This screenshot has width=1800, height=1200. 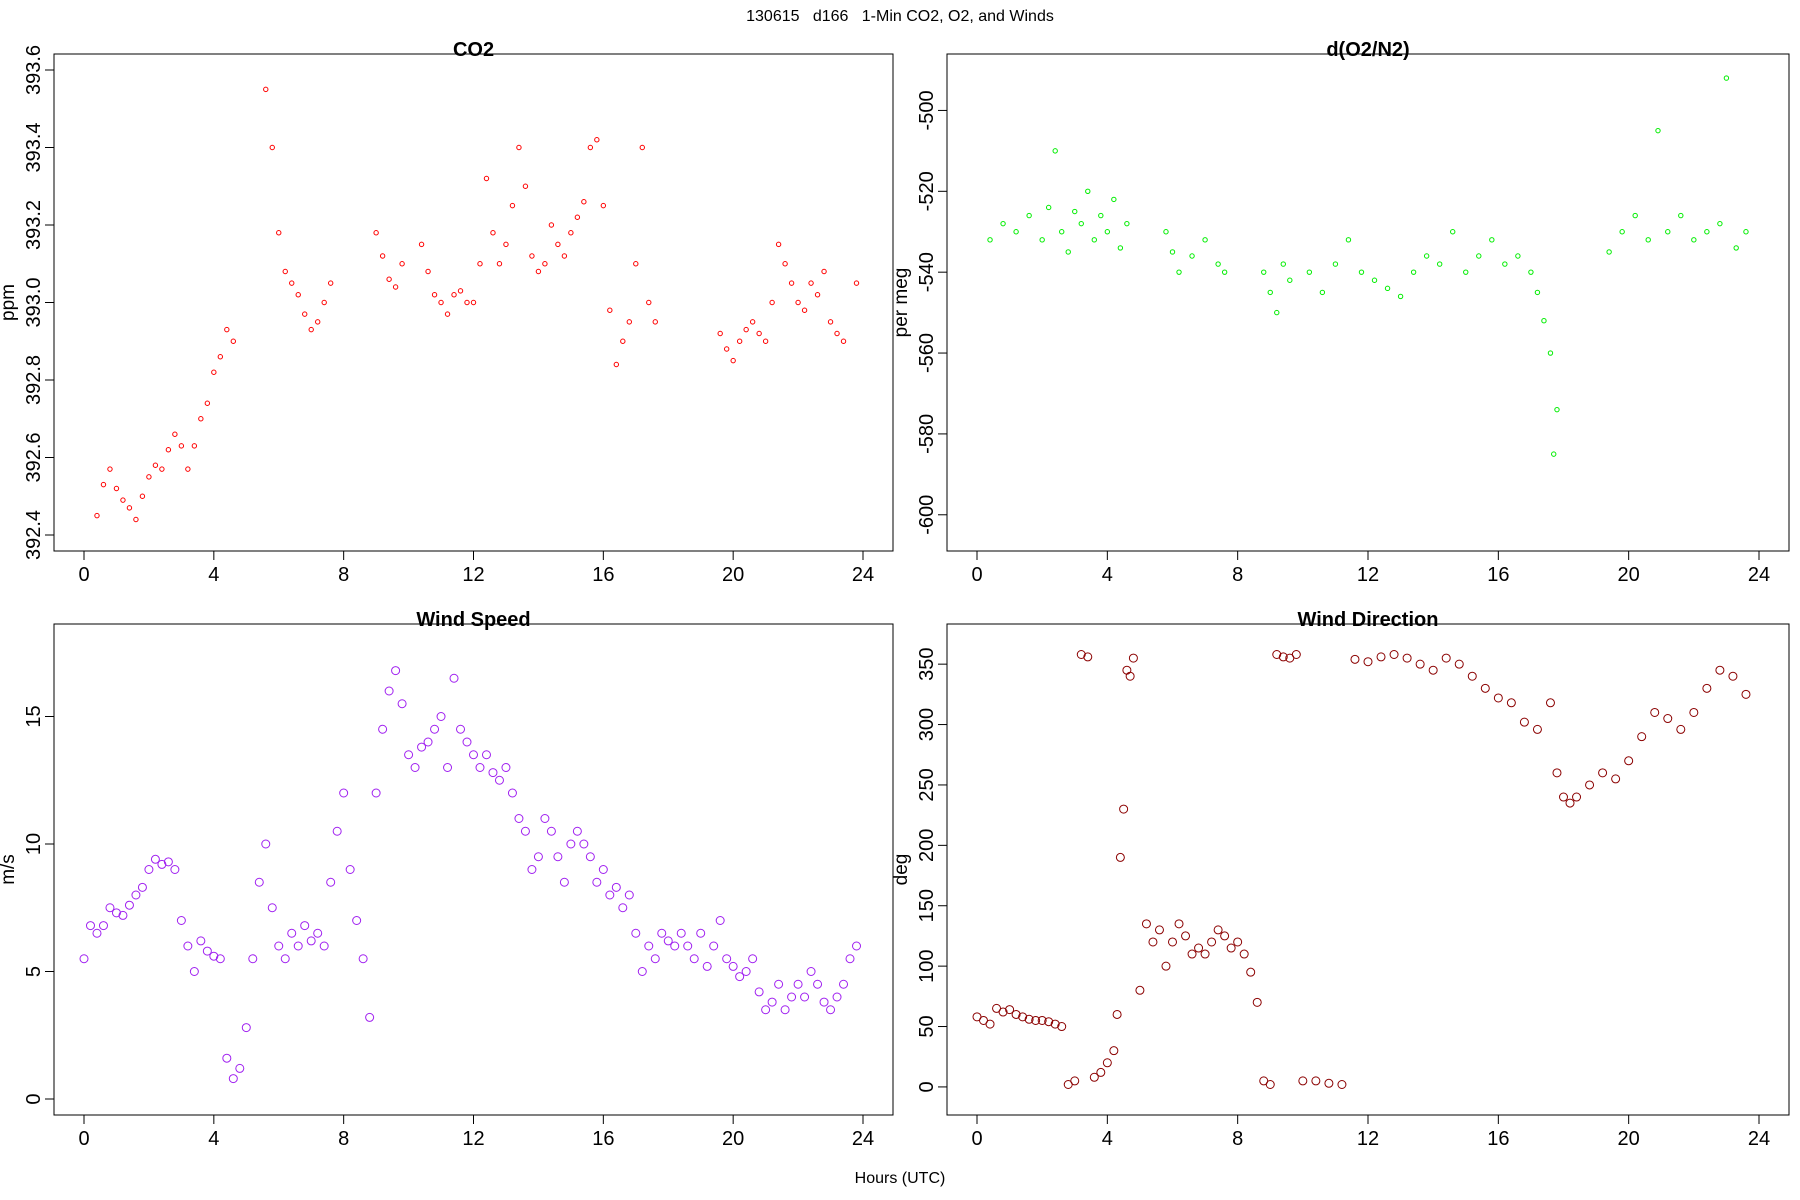 What do you see at coordinates (927, 272) in the screenshot?
I see `o2n2-ytick-label: -540` at bounding box center [927, 272].